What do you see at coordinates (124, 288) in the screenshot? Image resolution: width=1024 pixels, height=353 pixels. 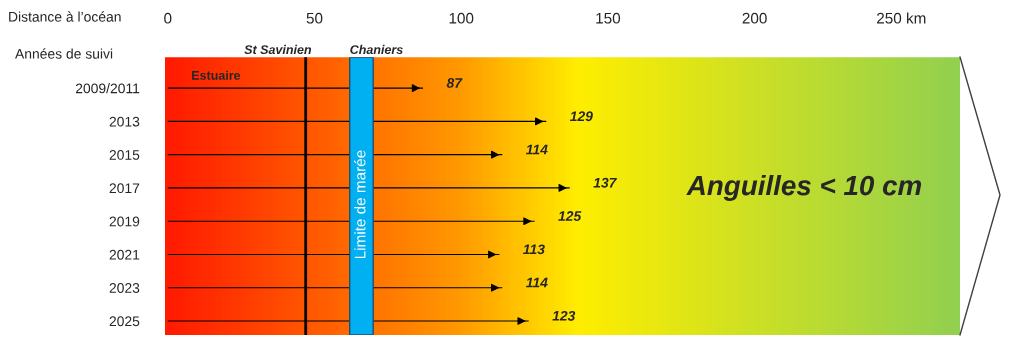 I see `y-tick-label: 2023` at bounding box center [124, 288].